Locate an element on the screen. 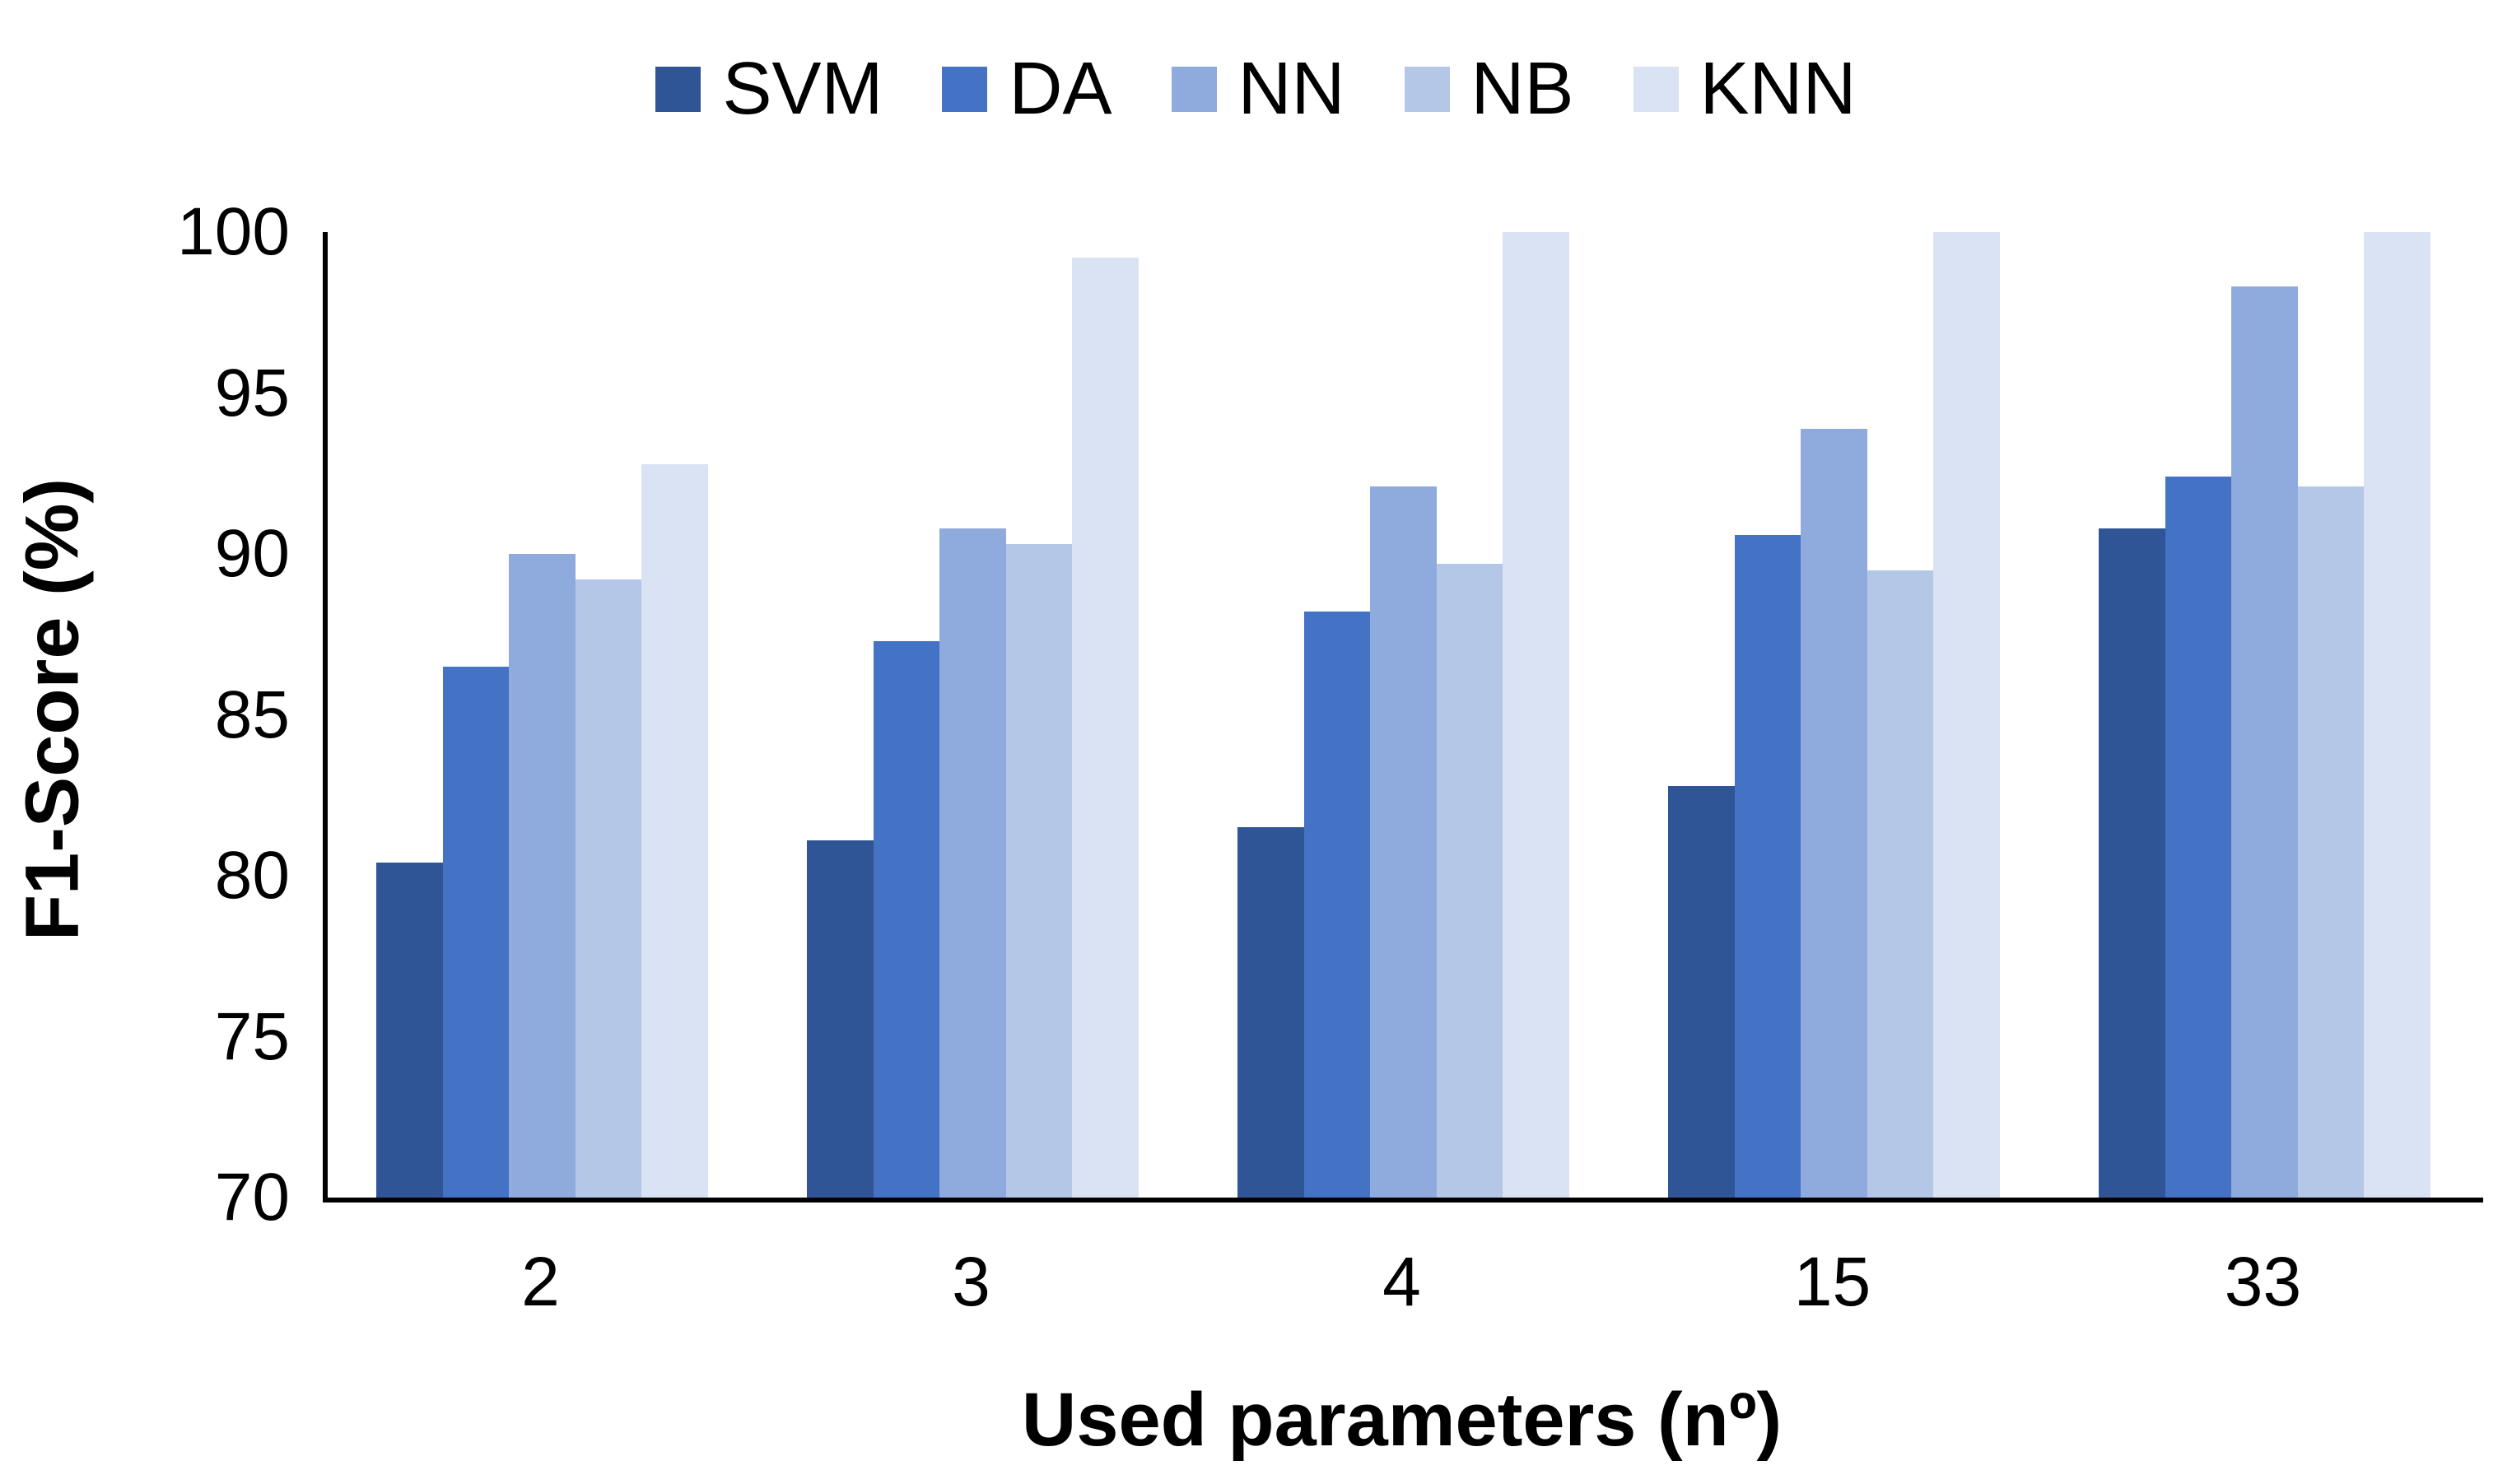  legend-item-knn: KNN is located at coordinates (1745, 89).